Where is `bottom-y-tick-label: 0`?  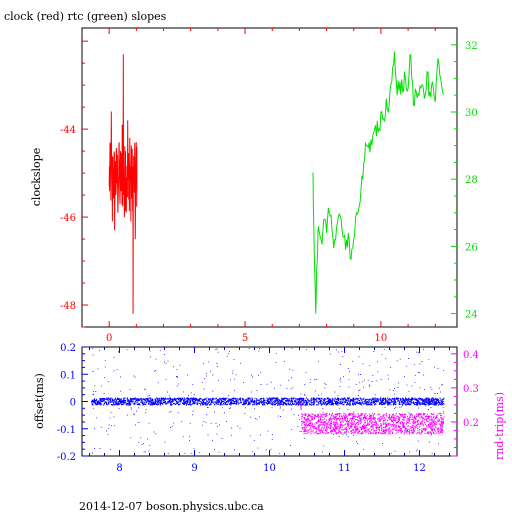 bottom-y-tick-label: 0 is located at coordinates (73, 403).